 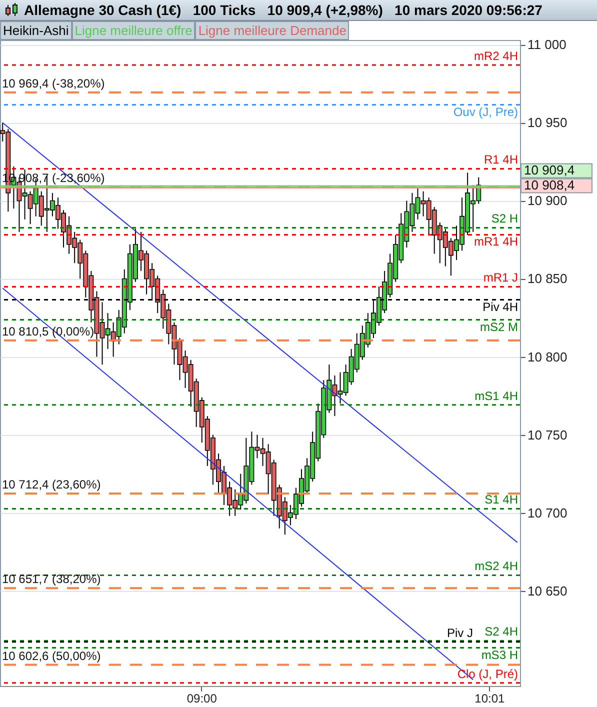 What do you see at coordinates (548, 200) in the screenshot?
I see `y-tick-label: 10 900` at bounding box center [548, 200].